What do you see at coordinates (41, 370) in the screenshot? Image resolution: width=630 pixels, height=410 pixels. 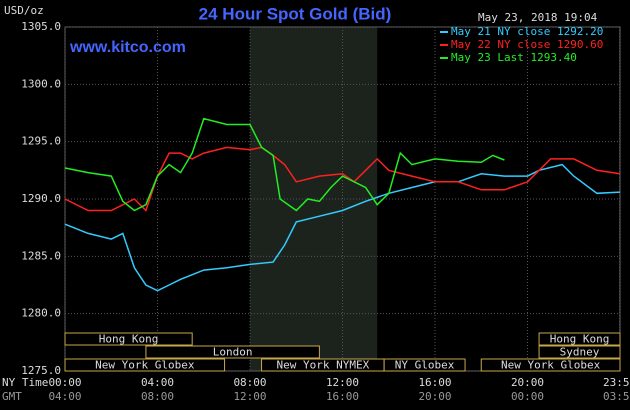 I see `y-tick-label: 1275.0` at bounding box center [41, 370].